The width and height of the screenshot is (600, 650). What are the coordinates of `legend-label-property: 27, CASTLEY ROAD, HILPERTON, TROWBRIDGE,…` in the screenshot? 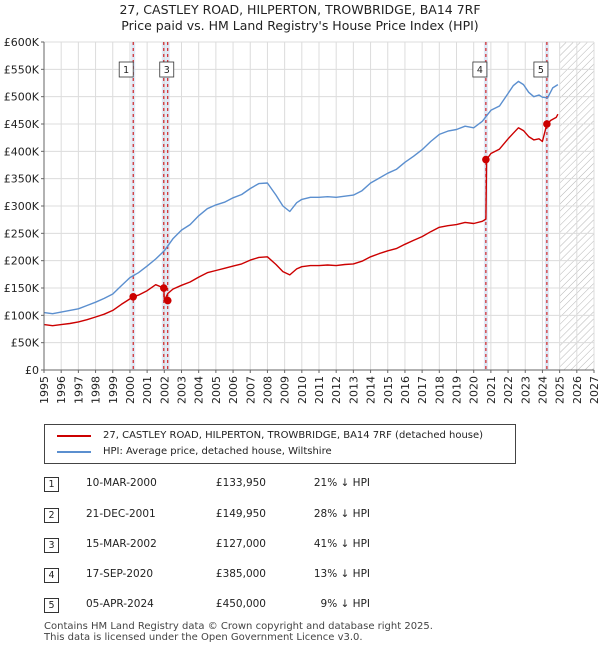 It's located at (293, 435).